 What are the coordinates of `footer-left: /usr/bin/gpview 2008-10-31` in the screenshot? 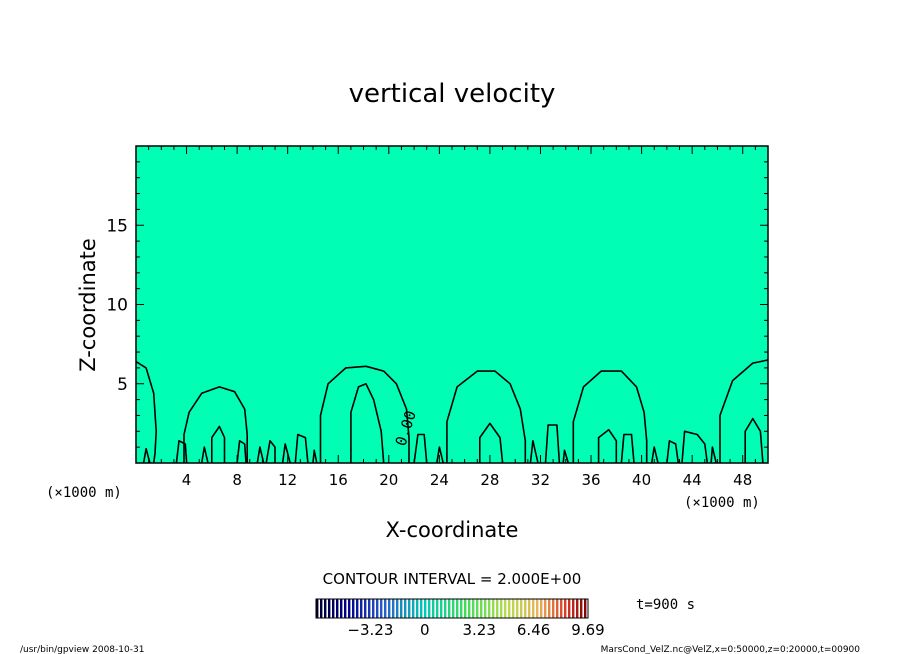 It's located at (82, 649).